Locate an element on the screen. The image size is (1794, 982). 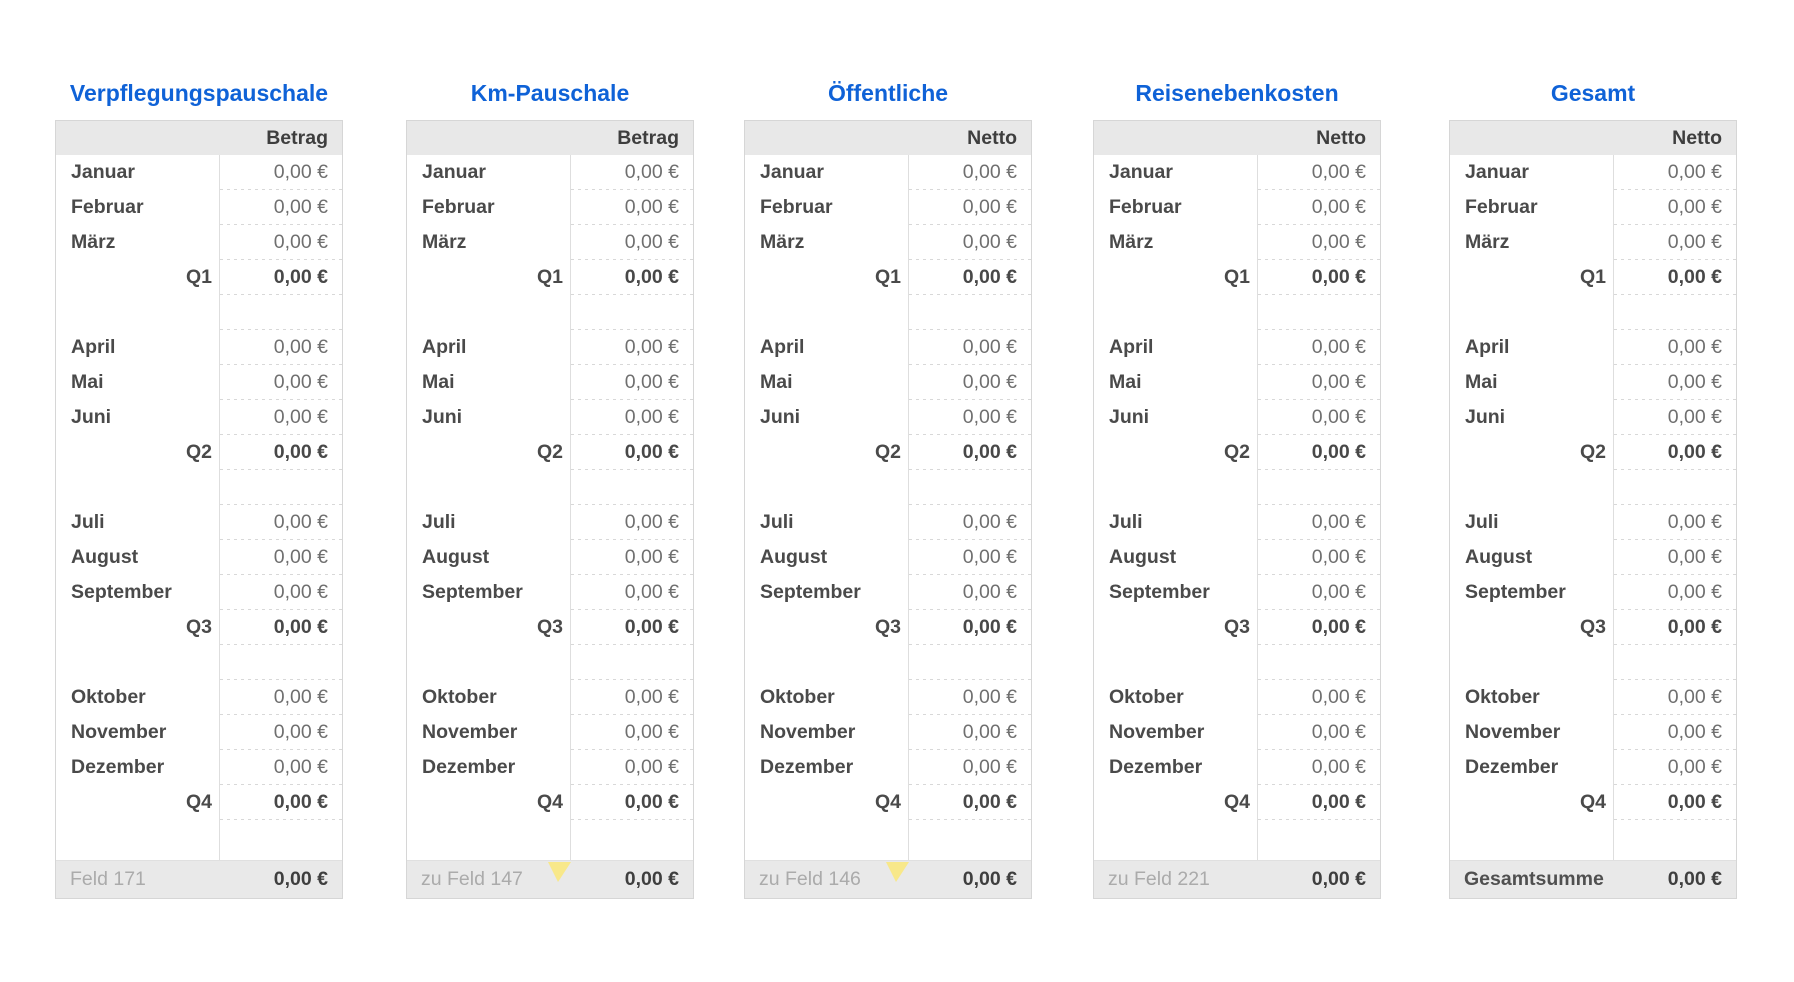
row-label-cell: Q4 is located at coordinates (549, 802).